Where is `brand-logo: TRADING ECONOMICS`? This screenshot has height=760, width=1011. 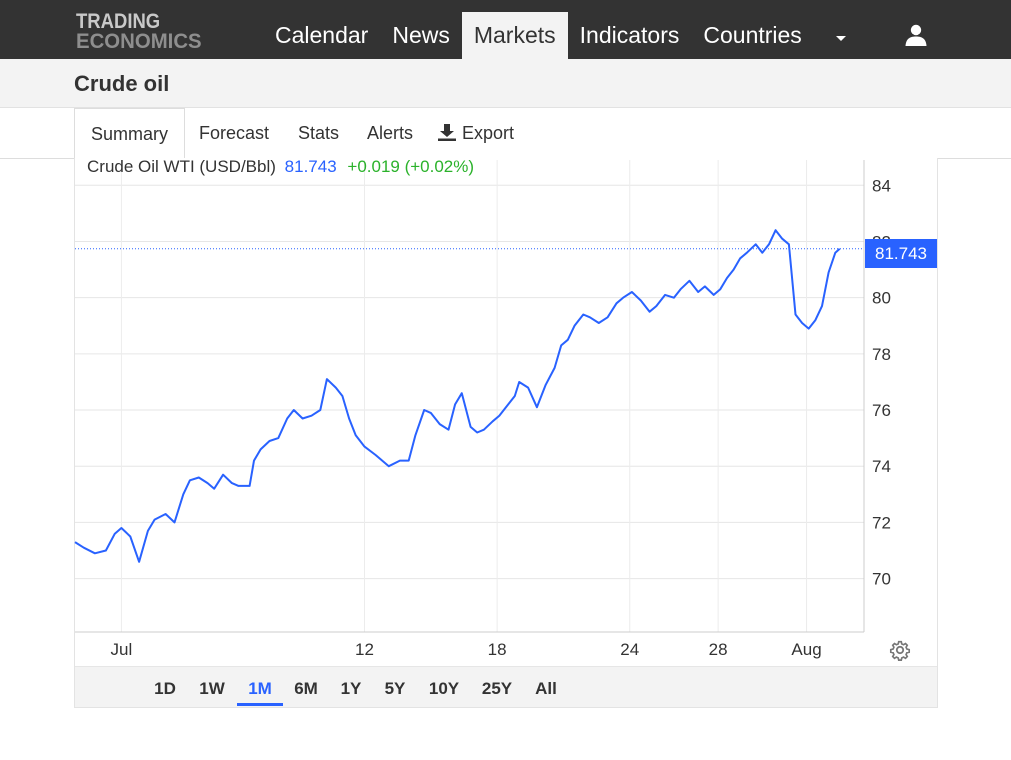 brand-logo: TRADING ECONOMICS is located at coordinates (156, 32).